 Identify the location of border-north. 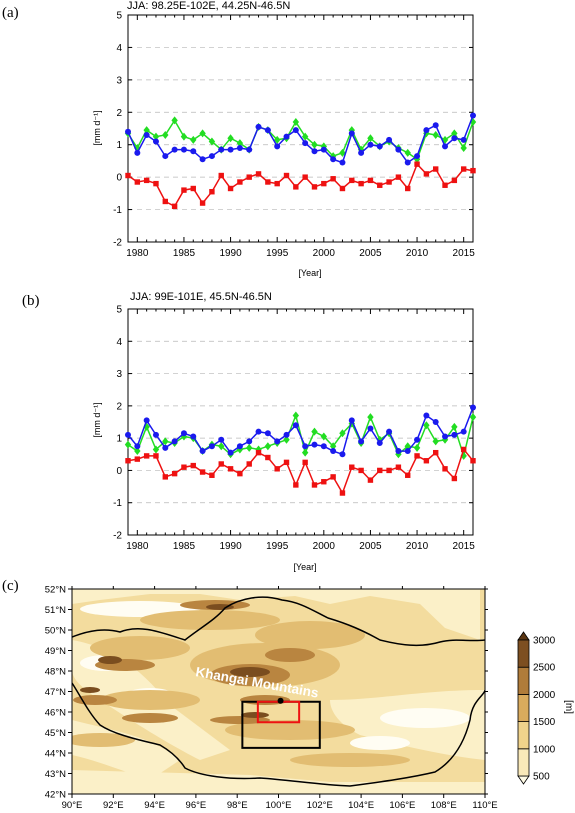
(278, 621).